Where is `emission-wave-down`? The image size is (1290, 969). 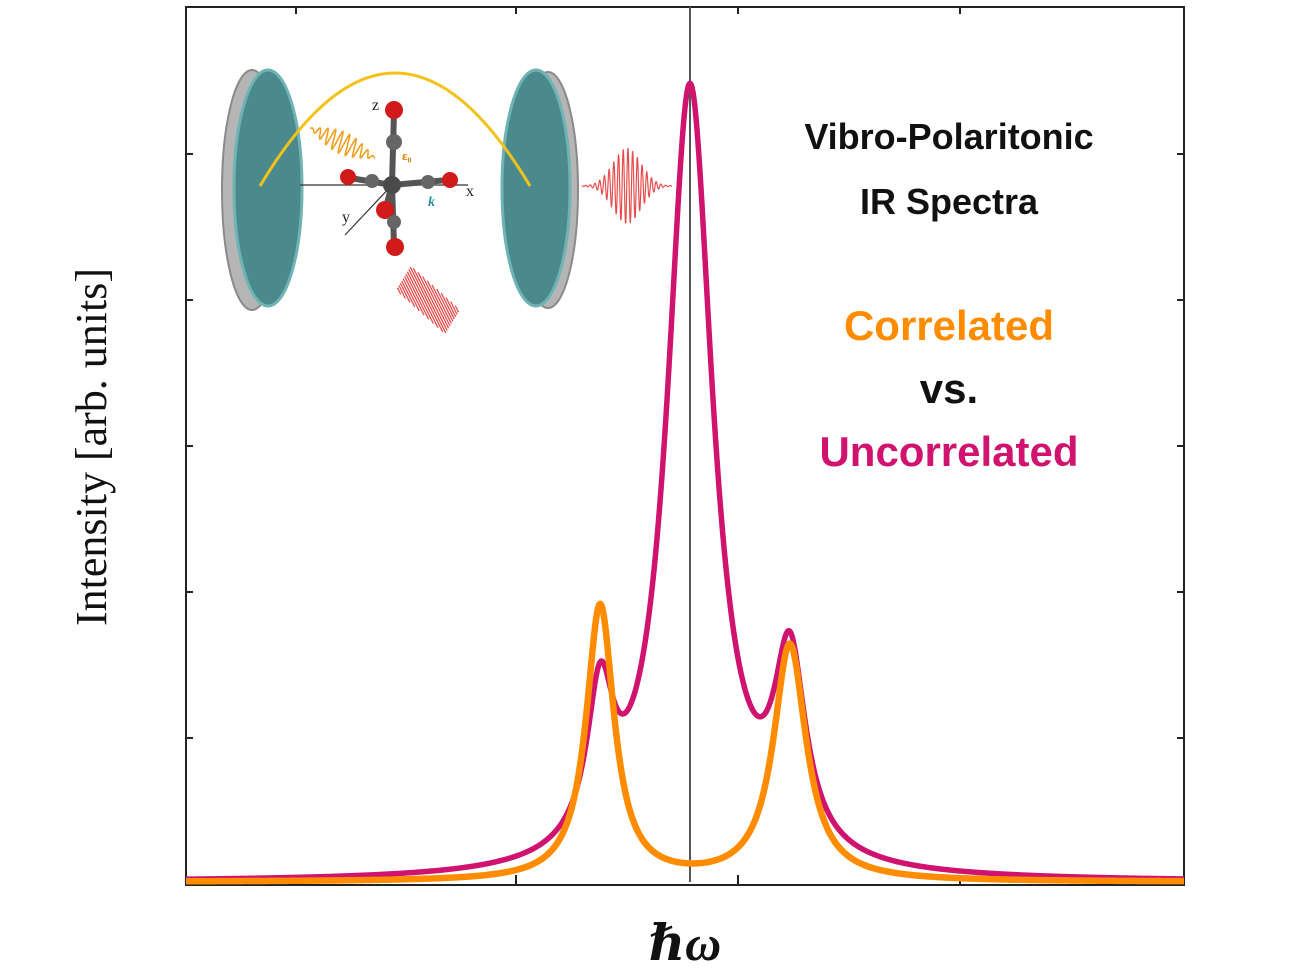 emission-wave-down is located at coordinates (428, 300).